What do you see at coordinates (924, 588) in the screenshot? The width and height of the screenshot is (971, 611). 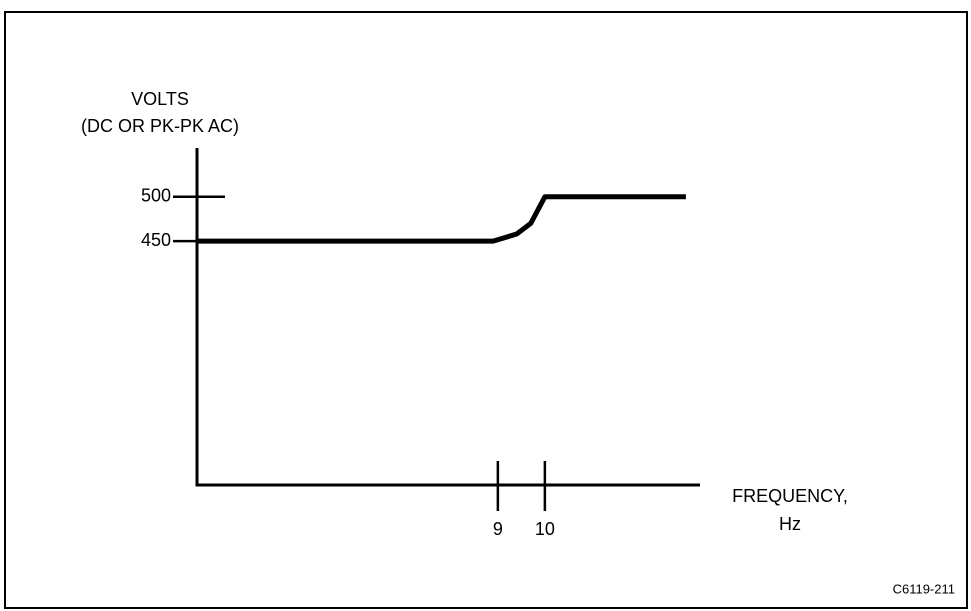 I see `figure-id: C6119-211` at bounding box center [924, 588].